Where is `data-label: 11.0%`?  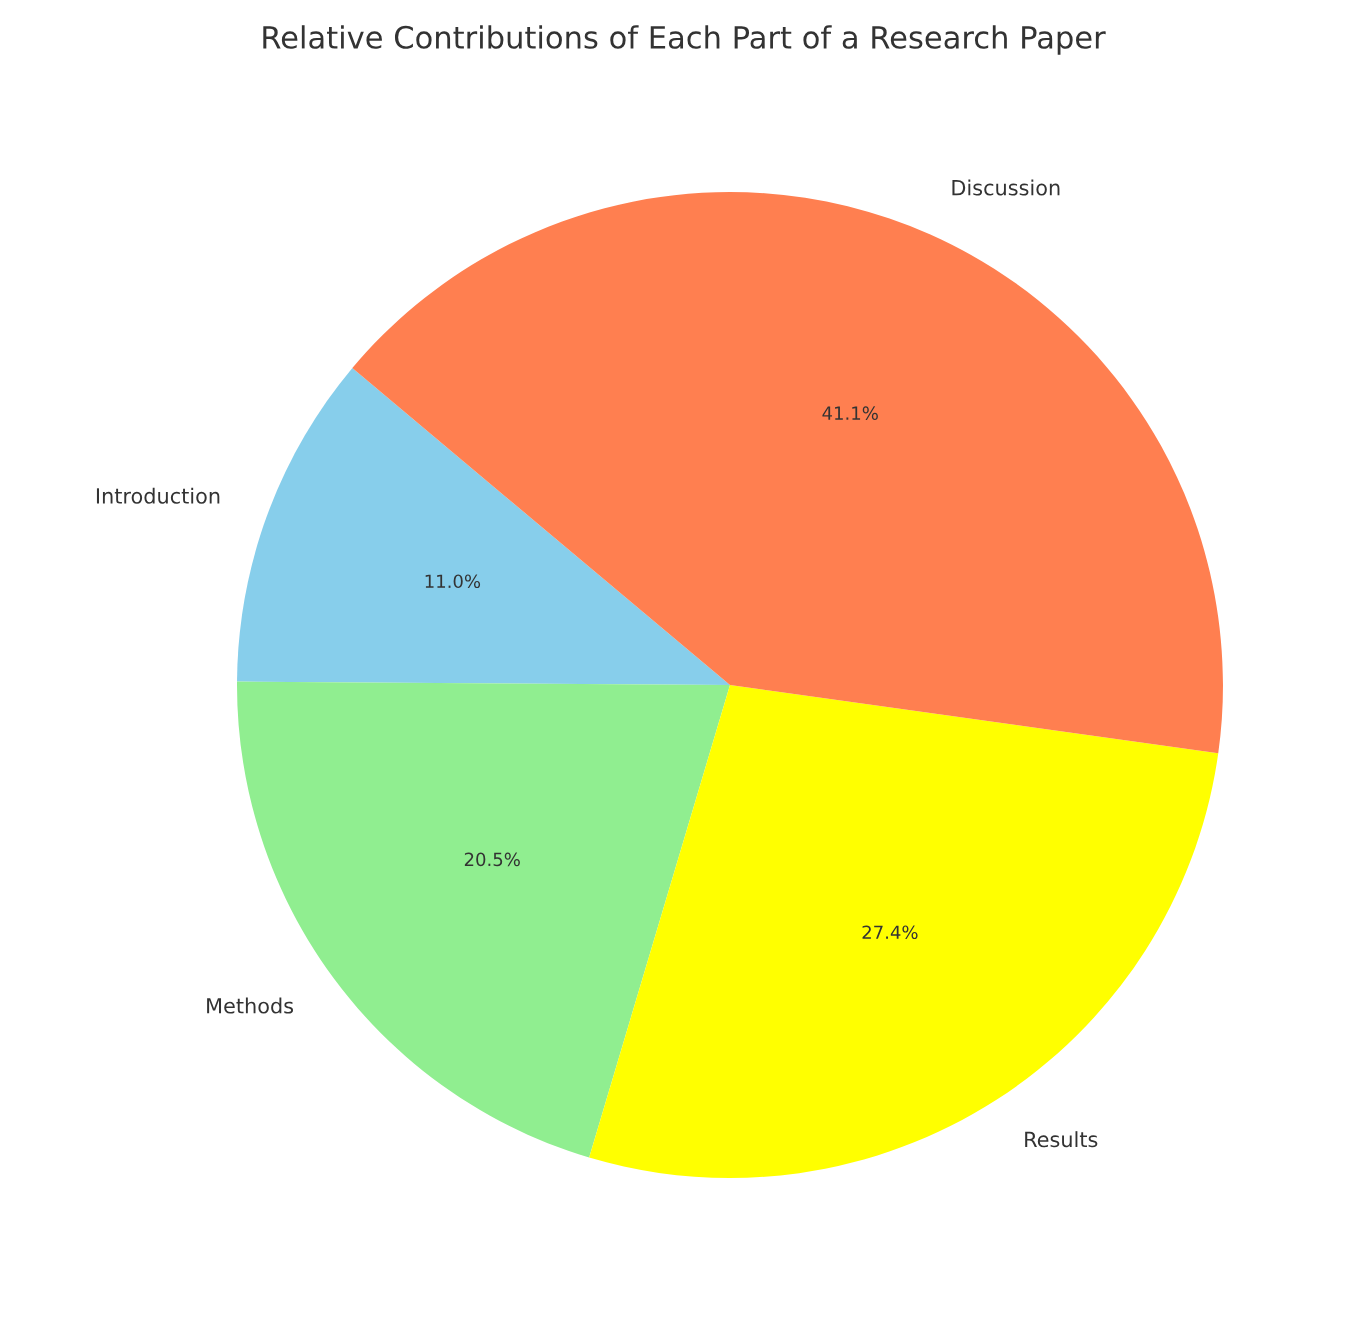 data-label: 11.0% is located at coordinates (453, 581).